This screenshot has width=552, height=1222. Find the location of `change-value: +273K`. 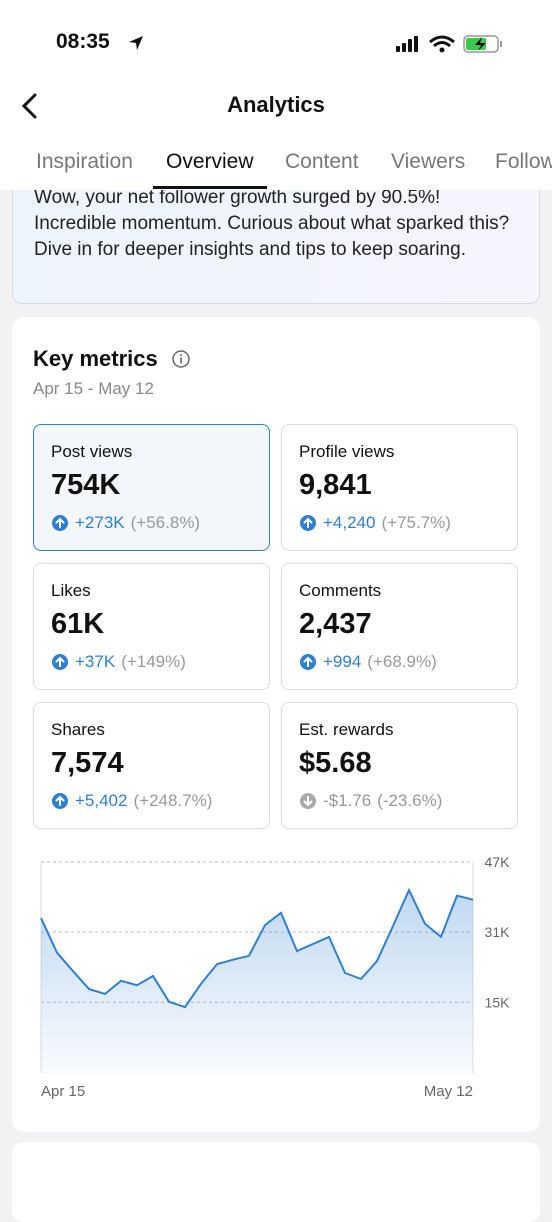

change-value: +273K is located at coordinates (100, 522).